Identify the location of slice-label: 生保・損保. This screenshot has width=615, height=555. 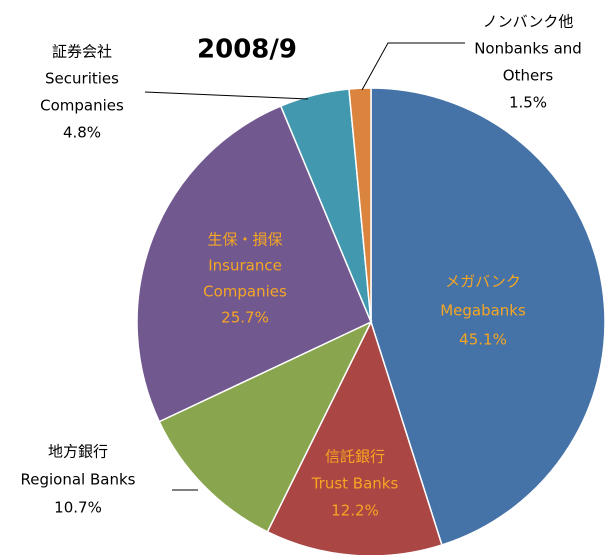
(244, 240).